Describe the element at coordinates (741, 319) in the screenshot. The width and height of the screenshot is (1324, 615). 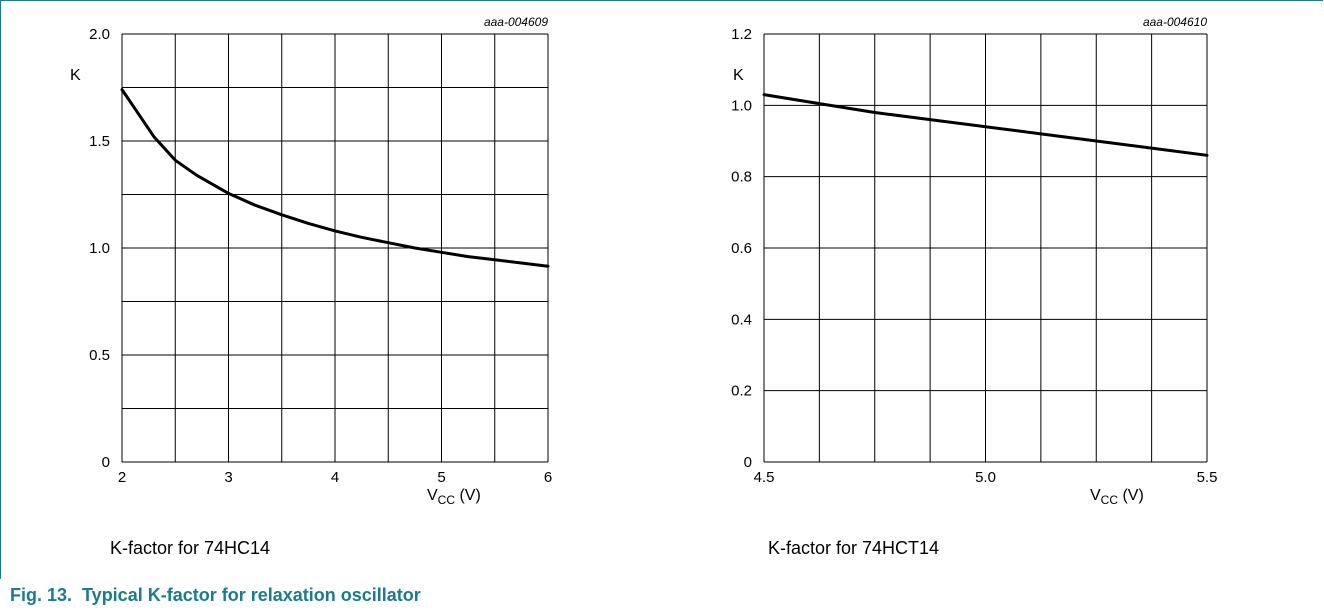
I see `y-tick-label: 0.4` at that location.